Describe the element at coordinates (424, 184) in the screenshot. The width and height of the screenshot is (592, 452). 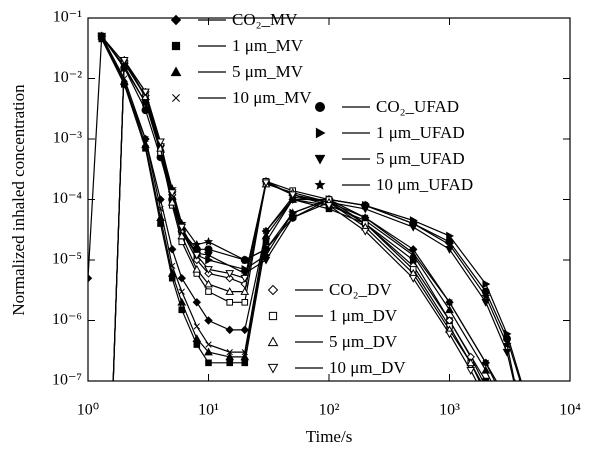
I see `legend-label: 10 μm_UFAD` at that location.